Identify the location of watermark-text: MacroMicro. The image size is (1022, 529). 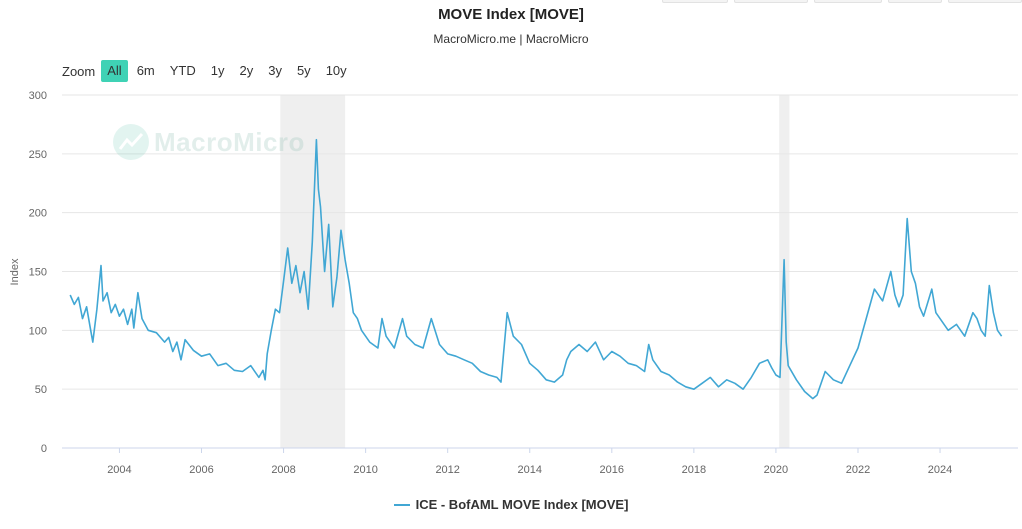
(229, 141).